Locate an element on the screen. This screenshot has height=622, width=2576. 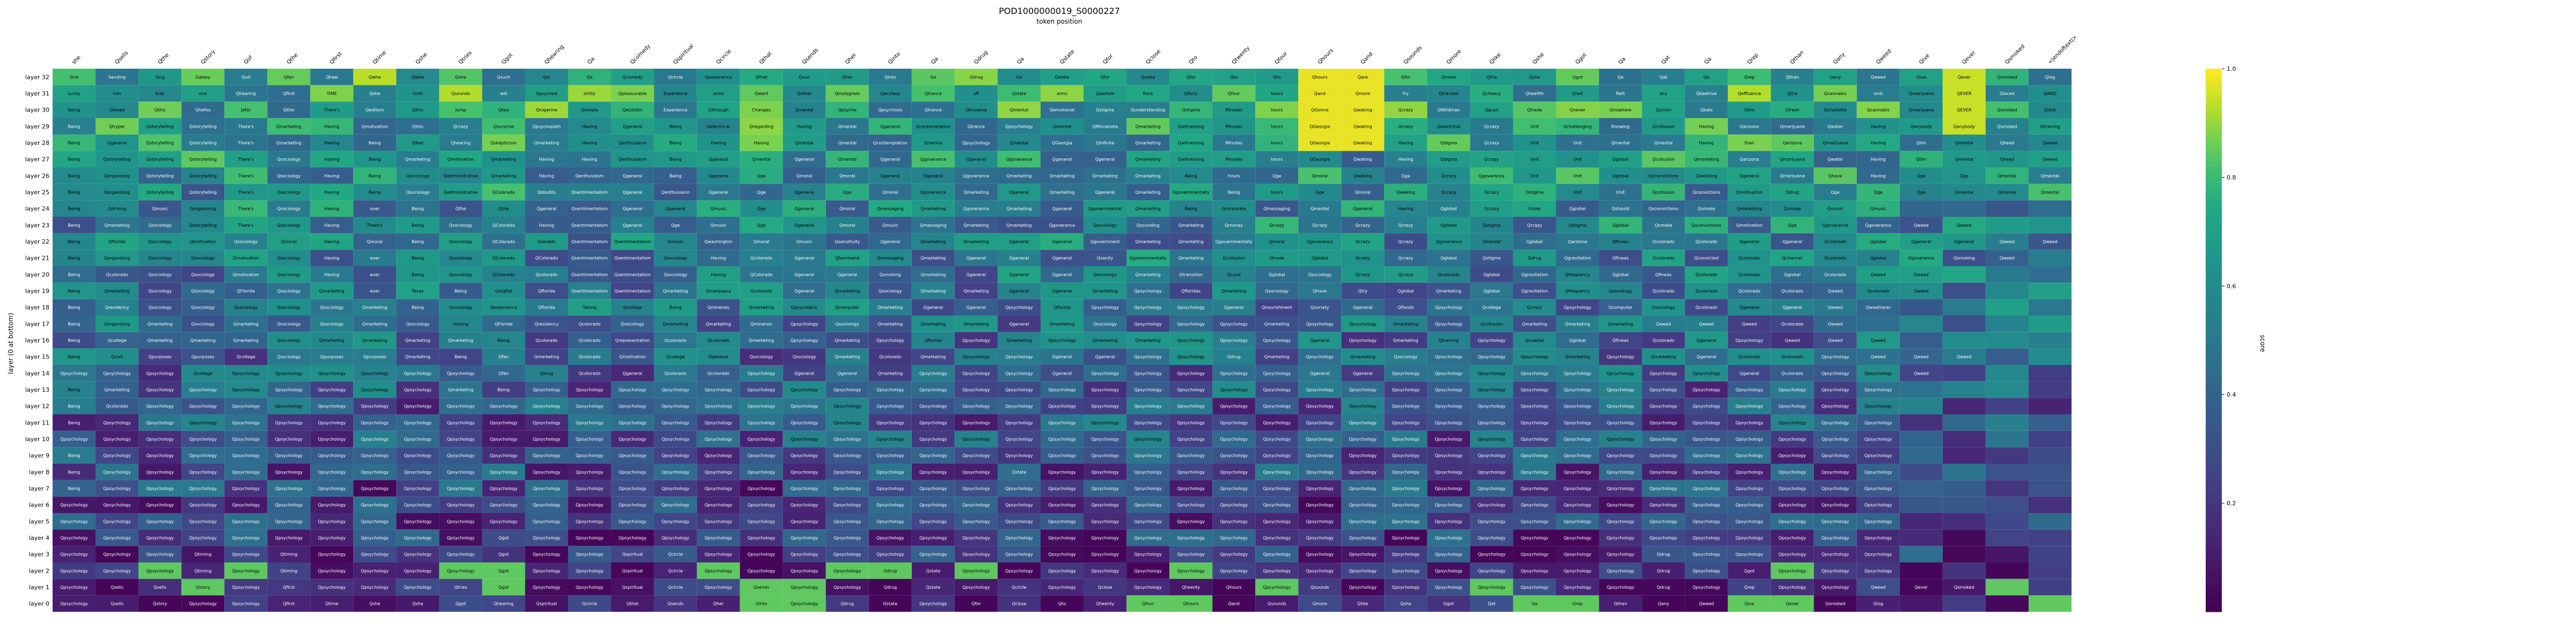
cell-token-label: Sending is located at coordinates (117, 77).